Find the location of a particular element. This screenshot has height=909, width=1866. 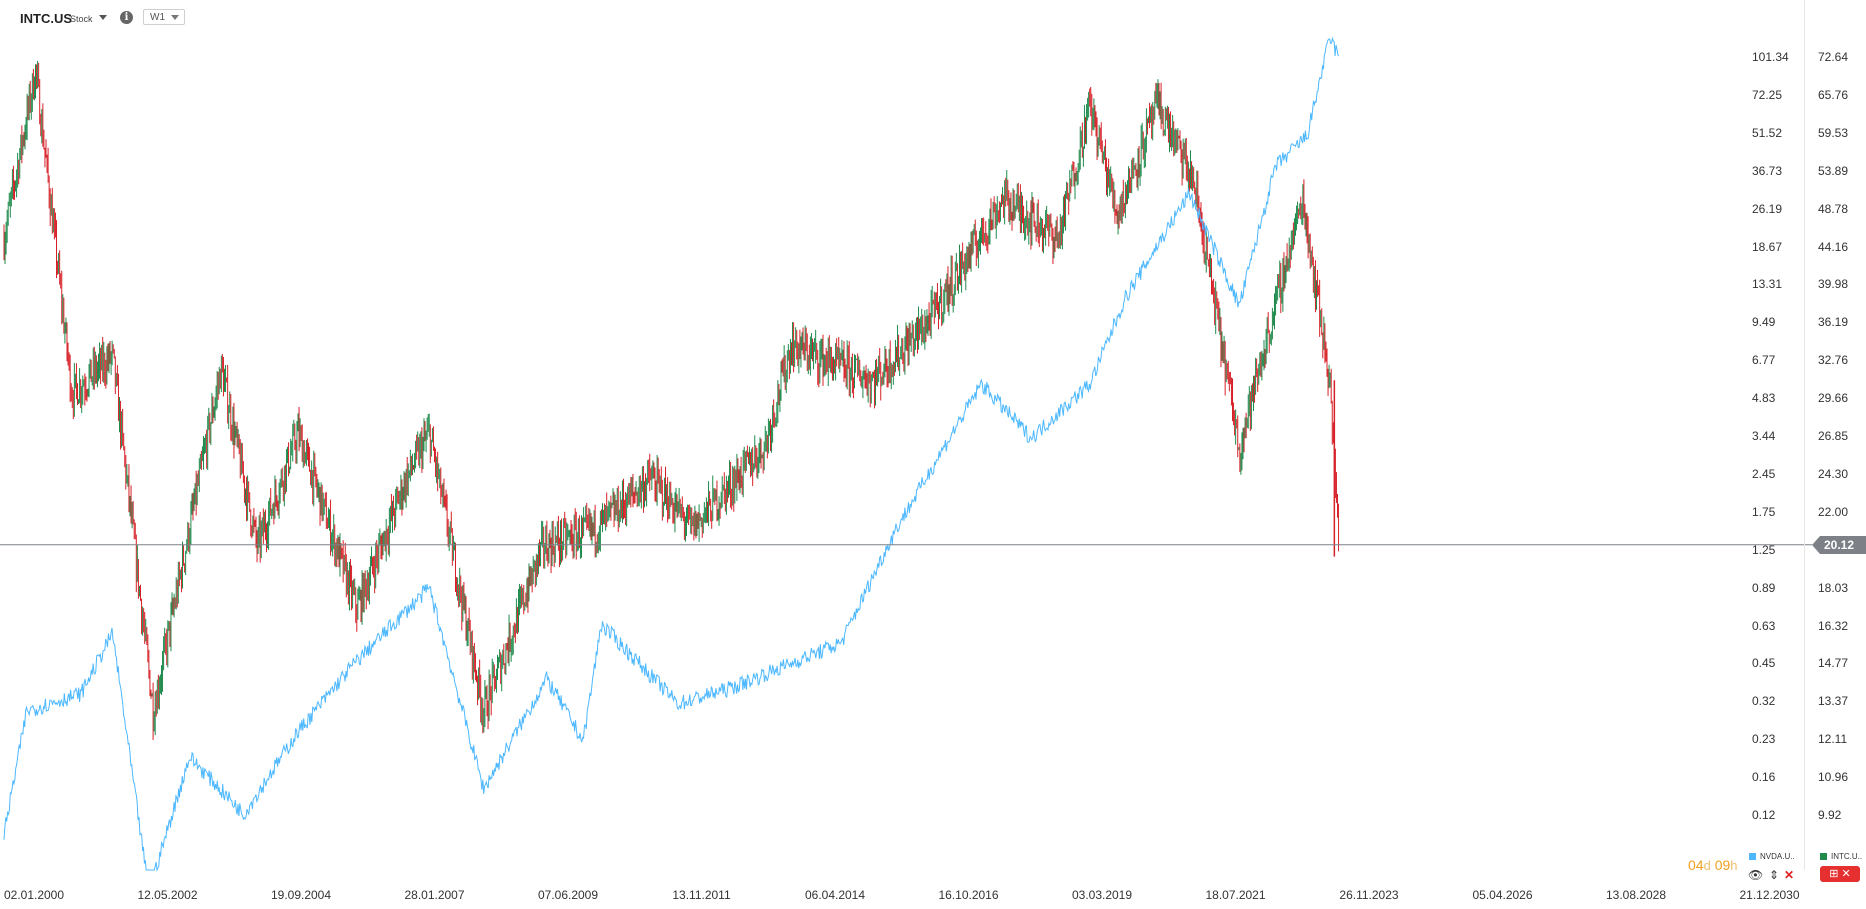

left-axis-tick: 0.16 is located at coordinates (1764, 777).